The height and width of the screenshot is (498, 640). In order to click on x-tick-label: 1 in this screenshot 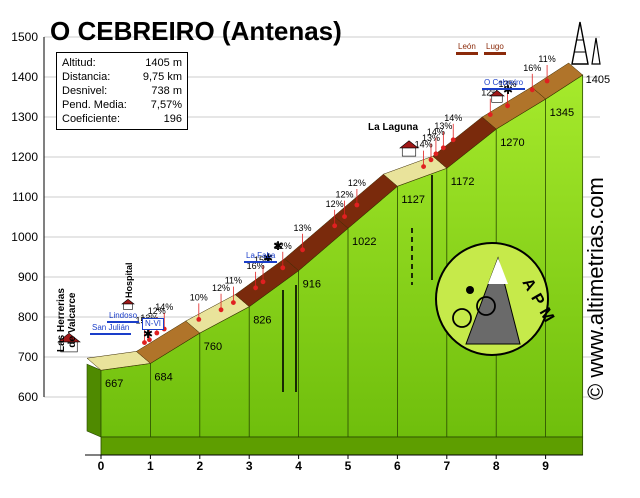, I will do `click(150, 466)`.